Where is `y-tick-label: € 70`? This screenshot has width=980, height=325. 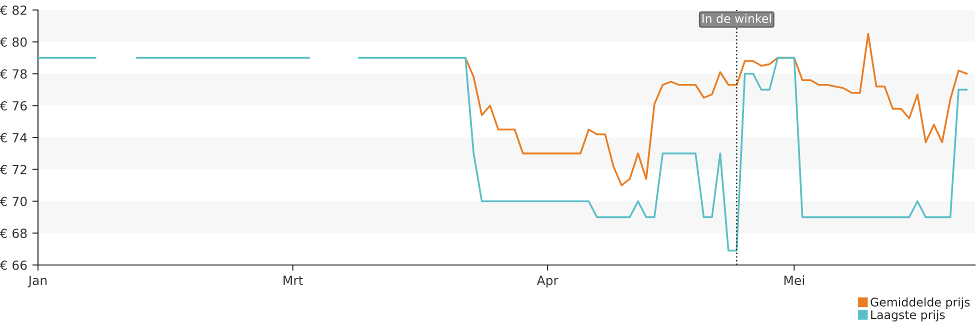
y-tick-label: € 70 is located at coordinates (13, 201).